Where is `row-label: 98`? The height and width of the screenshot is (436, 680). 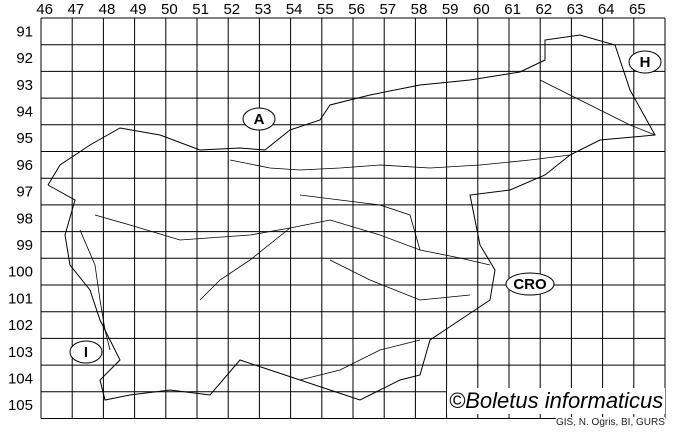
row-label: 98 is located at coordinates (24, 218).